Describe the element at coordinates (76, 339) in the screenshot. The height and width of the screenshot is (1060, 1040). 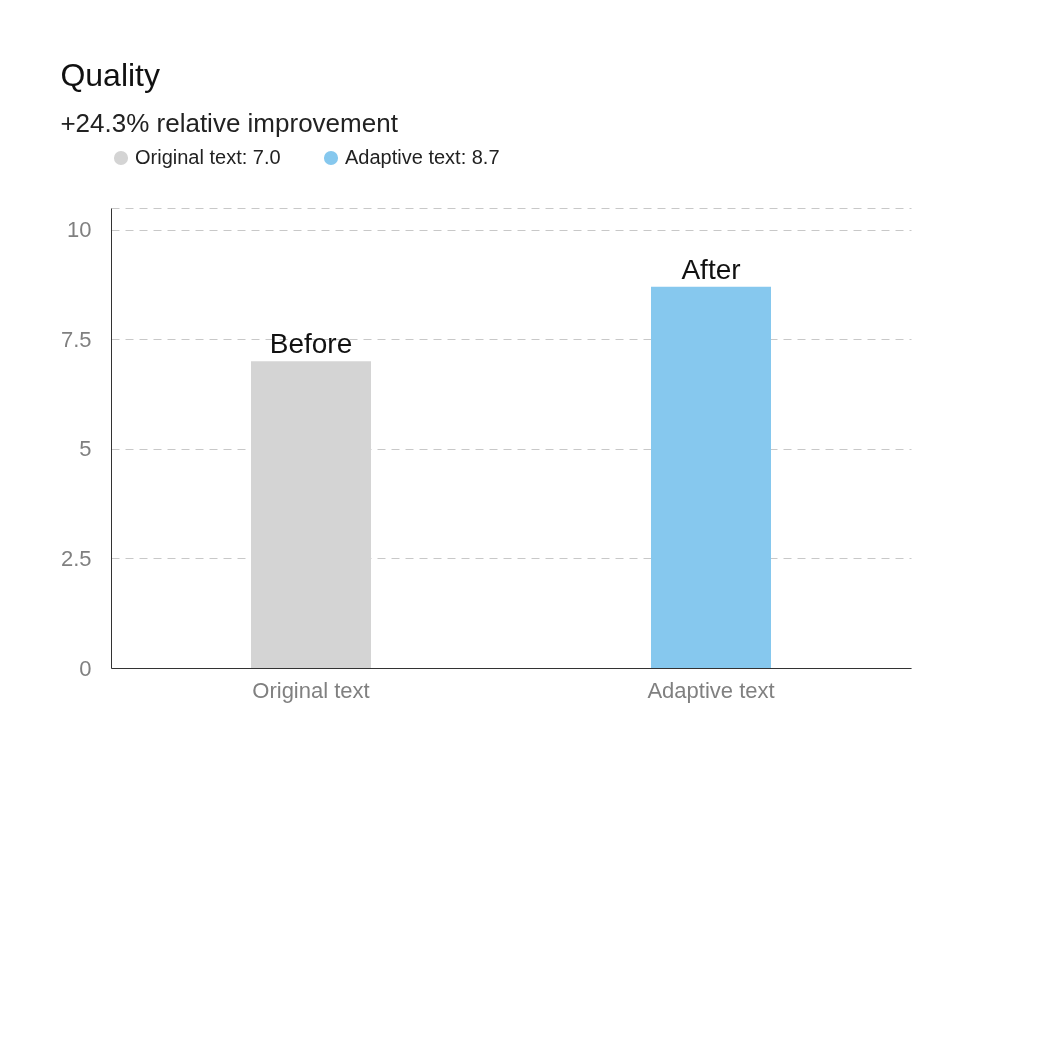
I see `y-tick-label: 7.5` at that location.